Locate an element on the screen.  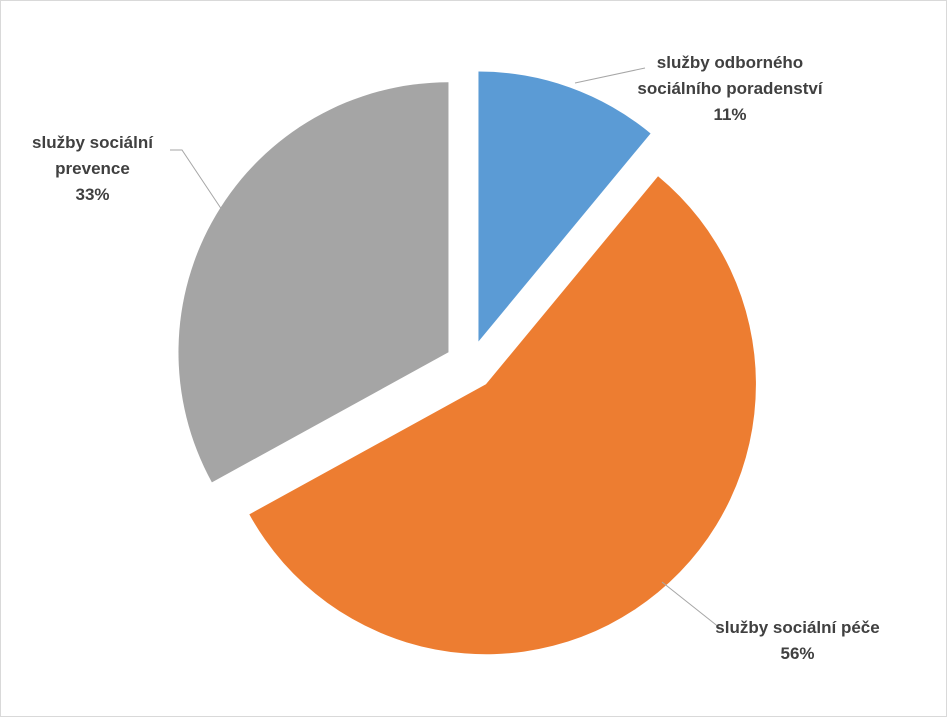
category-label: služby sociální péče is located at coordinates (797, 627).